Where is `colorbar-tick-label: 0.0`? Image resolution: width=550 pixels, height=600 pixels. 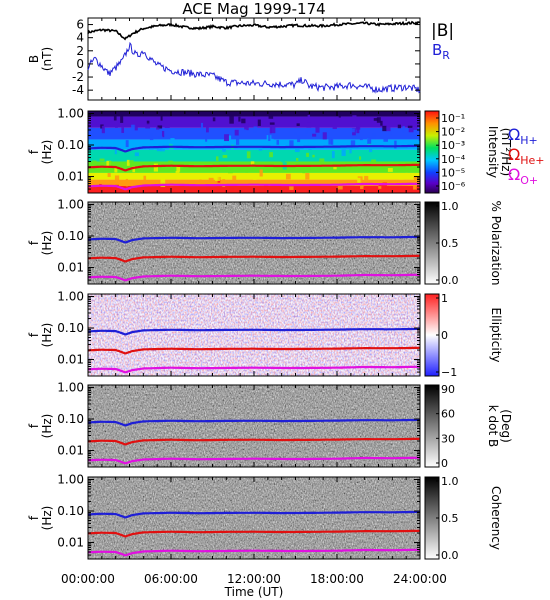 colorbar-tick-label: 0.0 is located at coordinates (450, 555).